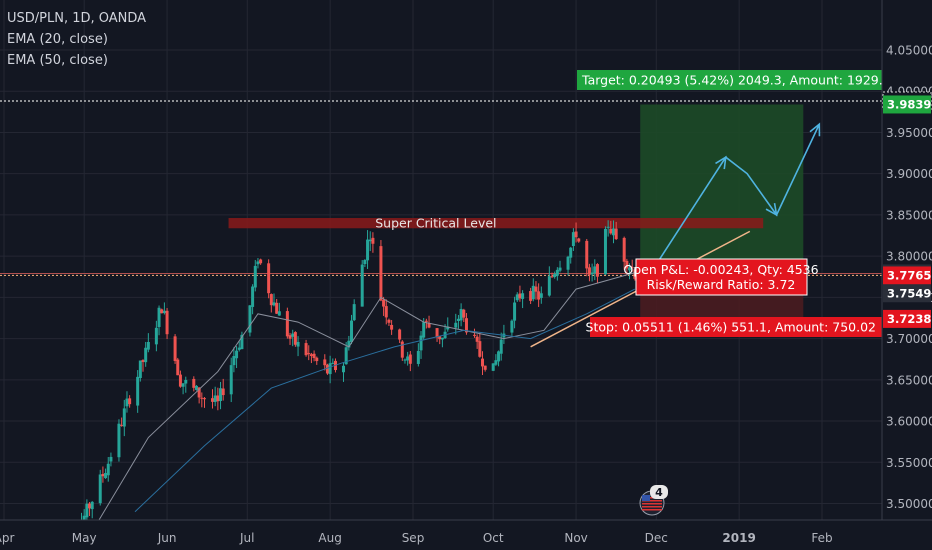 This screenshot has height=550, width=932. Describe the element at coordinates (246, 538) in the screenshot. I see `time-tick-label: Jul` at that location.